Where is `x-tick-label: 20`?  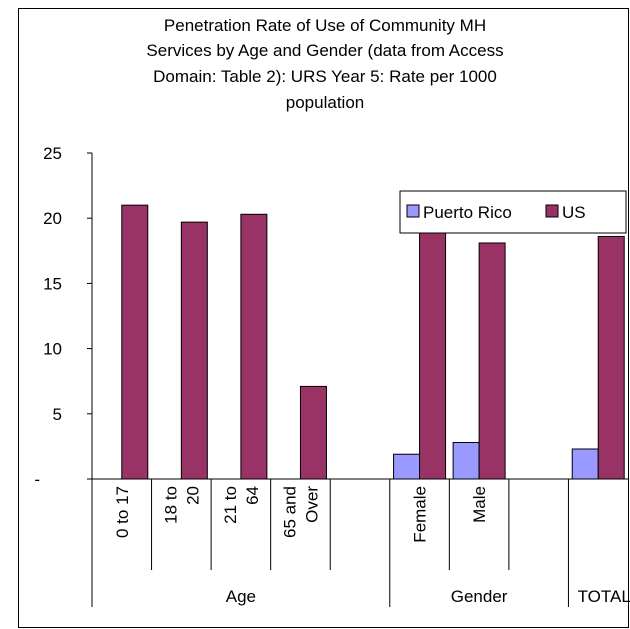
x-tick-label: 20 is located at coordinates (192, 495).